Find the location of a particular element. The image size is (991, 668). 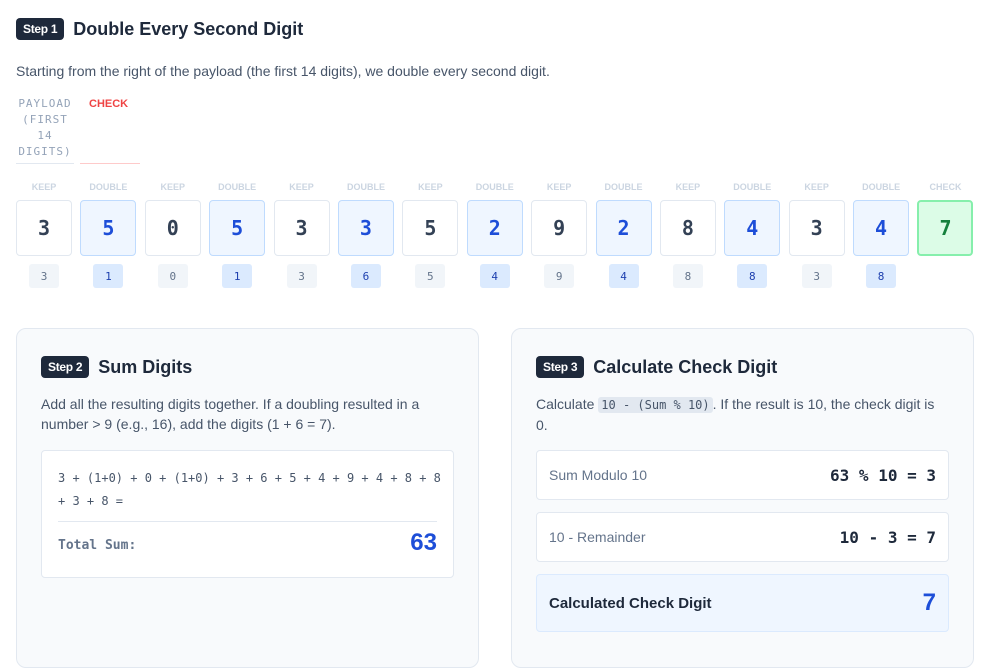

legend-payload: PAYLOAD (FIRST 14 DIGITS) is located at coordinates (45, 130).